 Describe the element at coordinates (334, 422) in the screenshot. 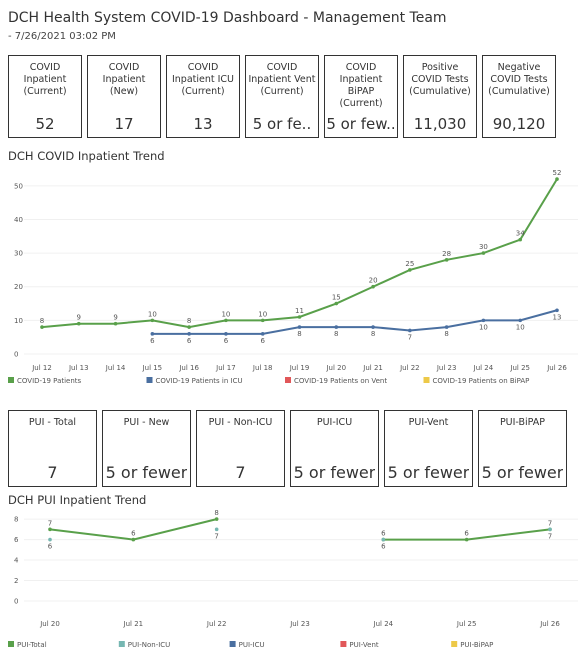

I see `kpi-label: PUI-ICU` at that location.